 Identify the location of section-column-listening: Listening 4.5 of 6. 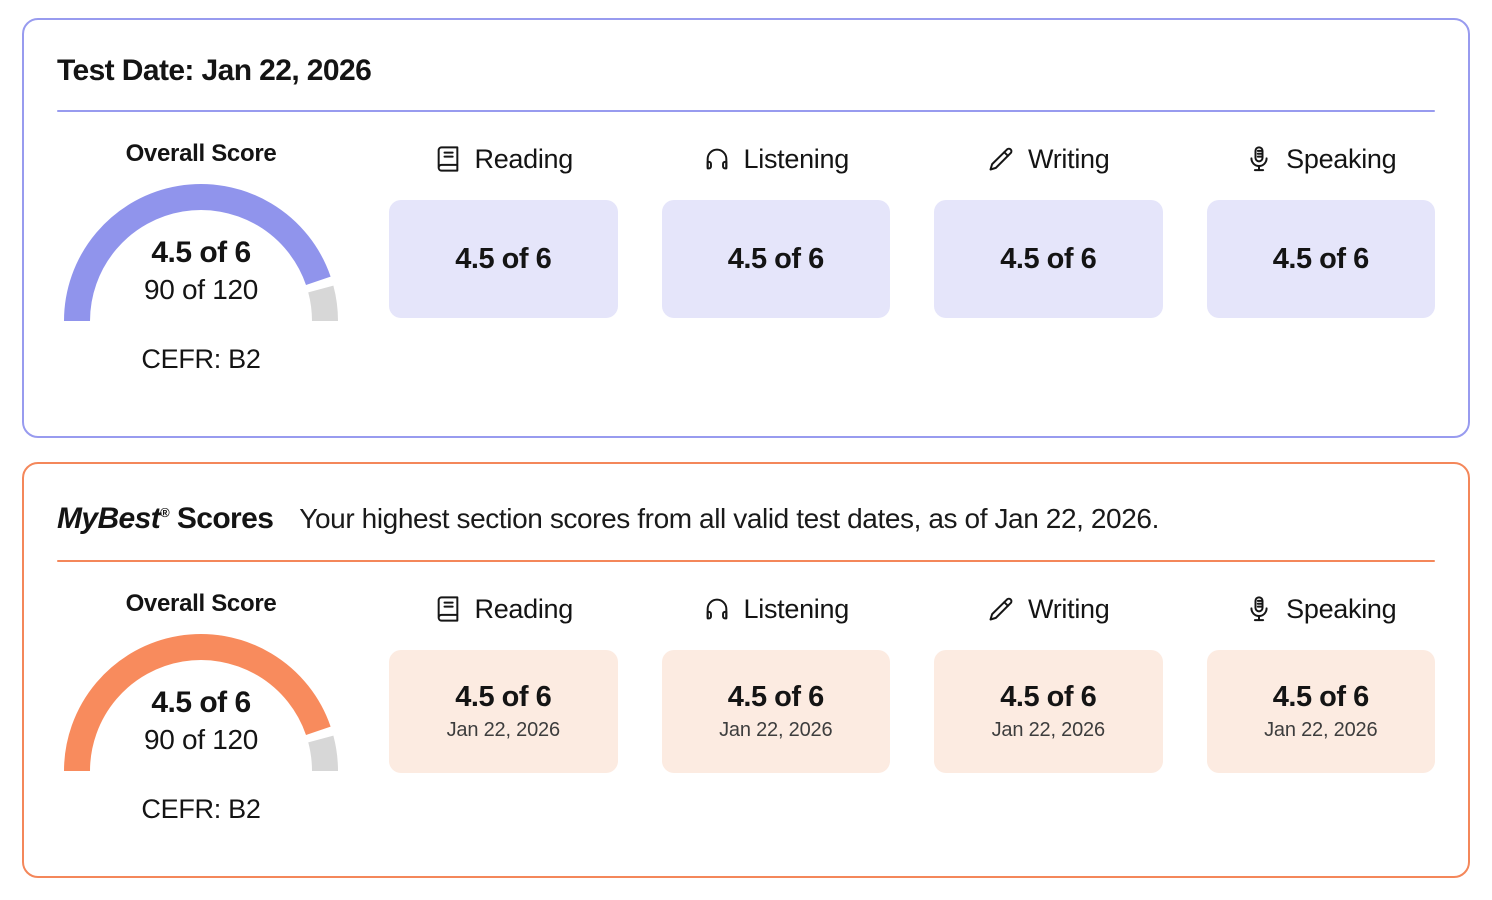
(776, 229).